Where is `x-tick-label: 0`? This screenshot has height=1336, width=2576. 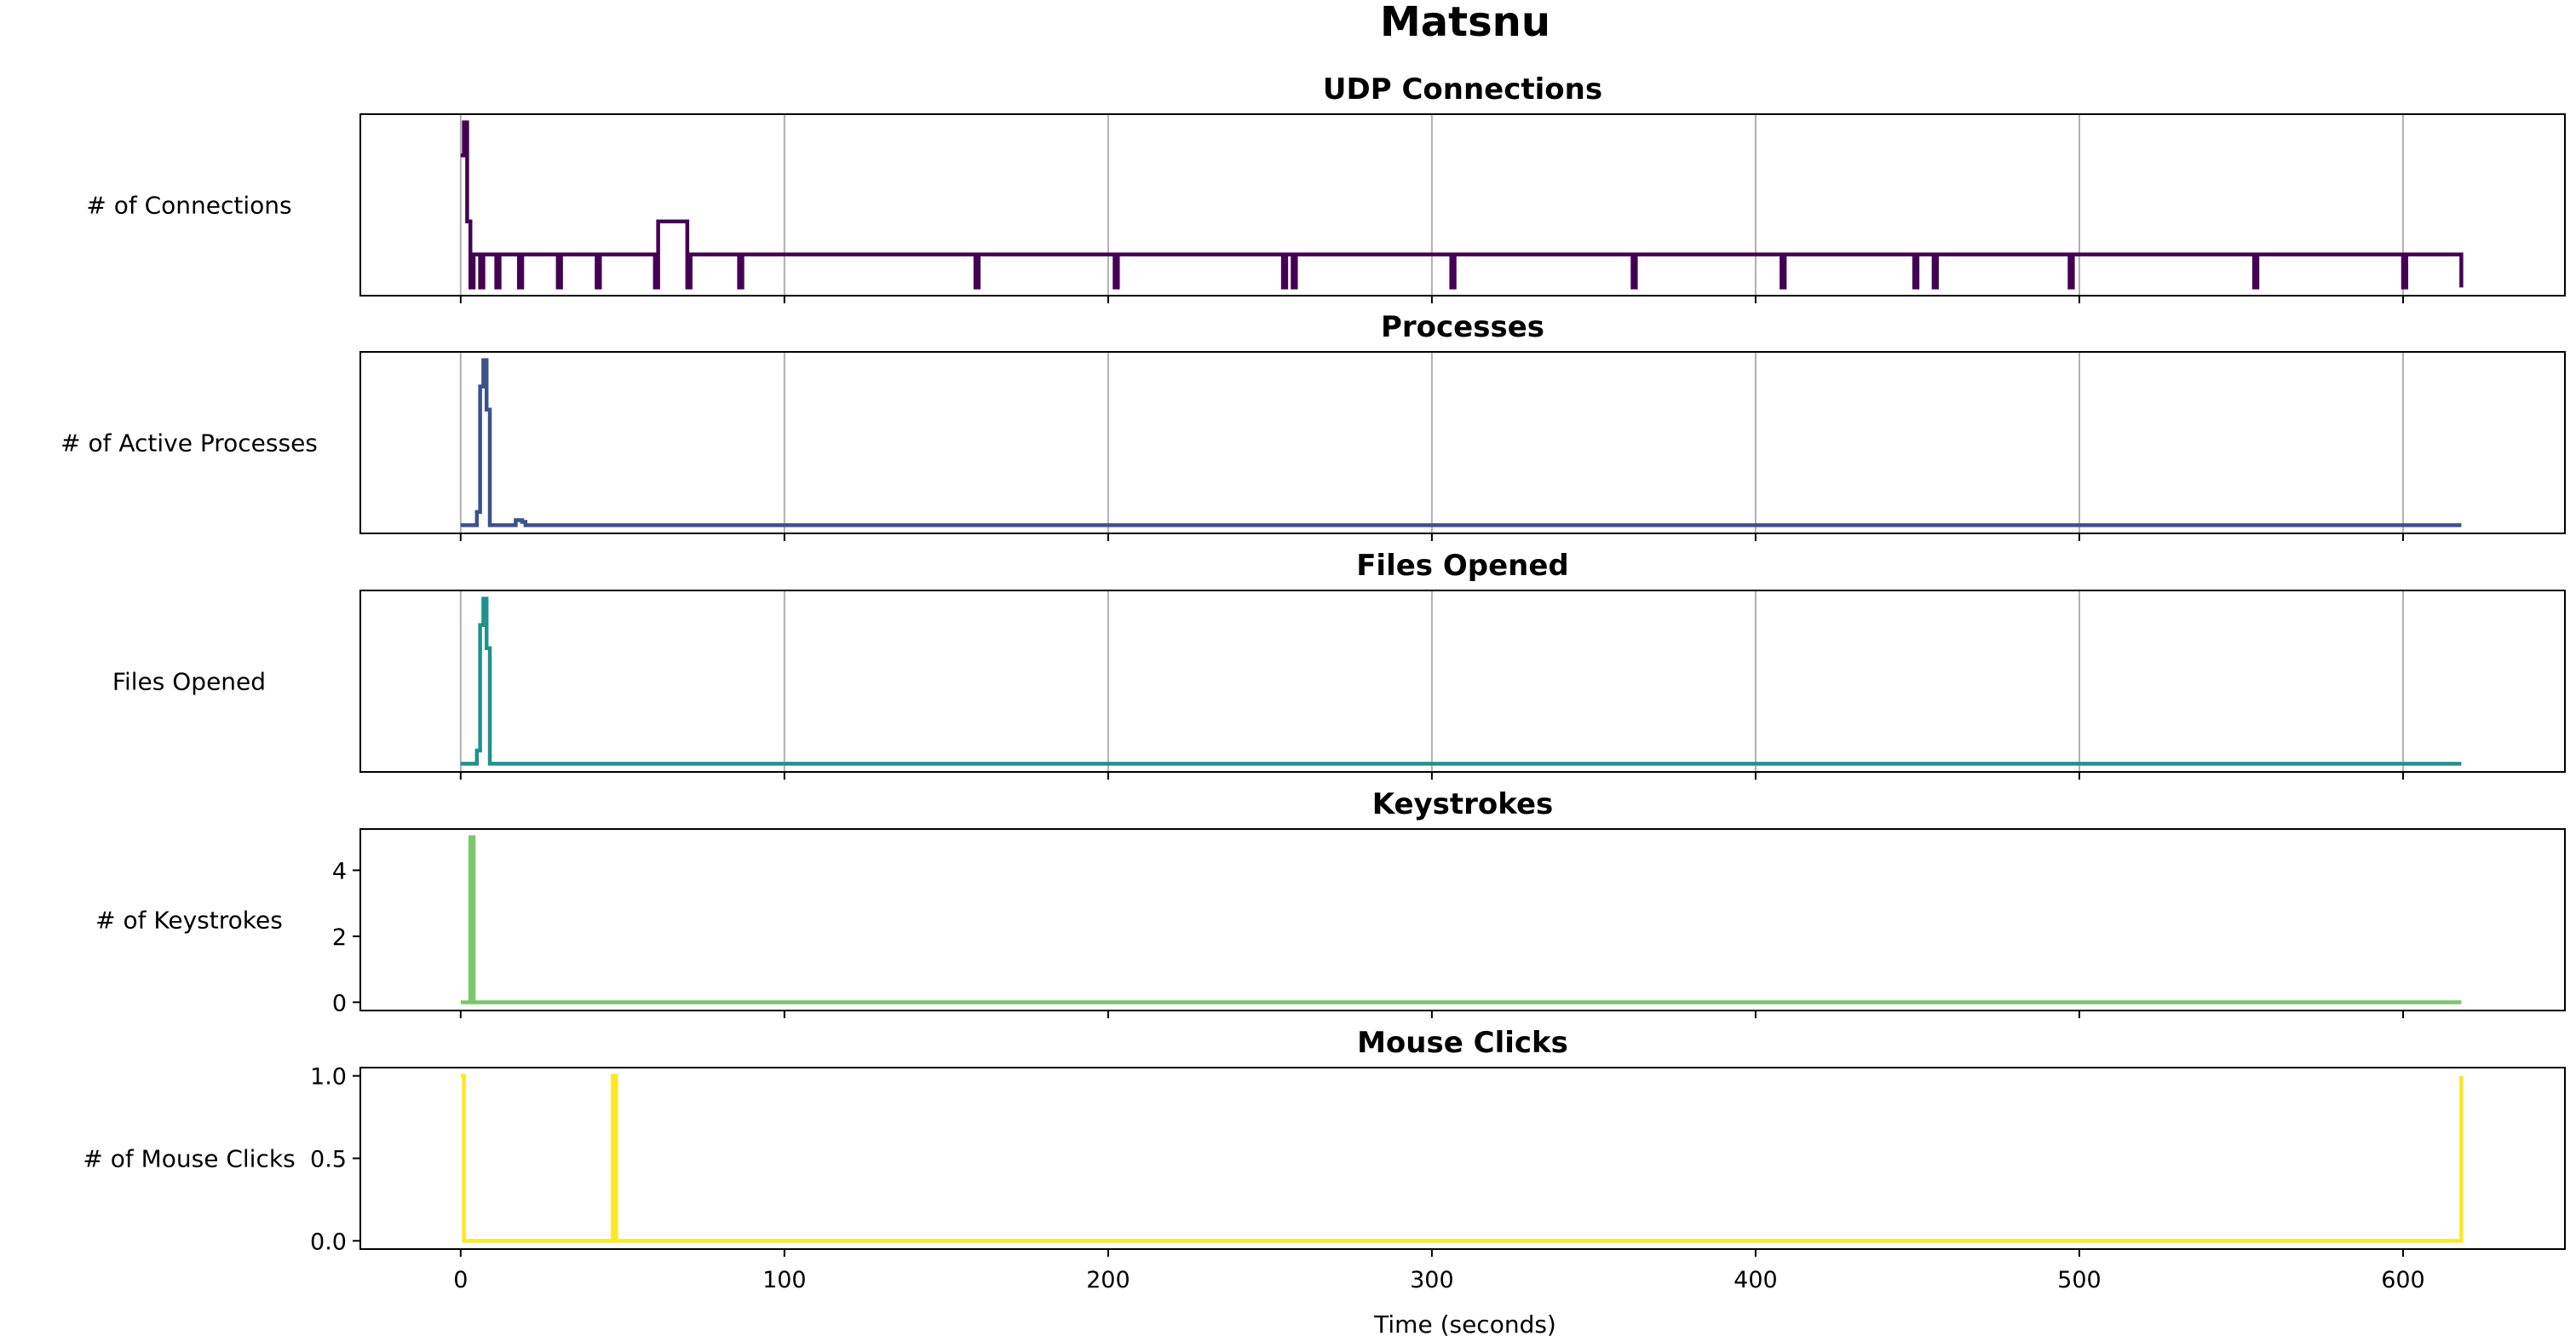
x-tick-label: 0 is located at coordinates (460, 1280).